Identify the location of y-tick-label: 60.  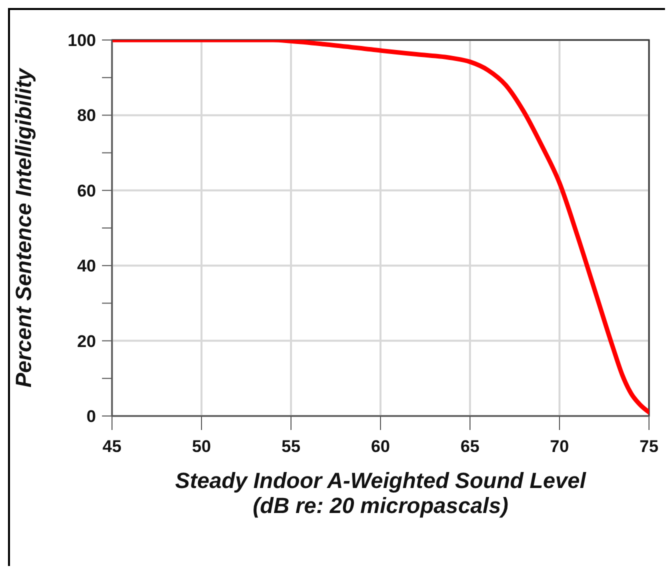
(86, 190).